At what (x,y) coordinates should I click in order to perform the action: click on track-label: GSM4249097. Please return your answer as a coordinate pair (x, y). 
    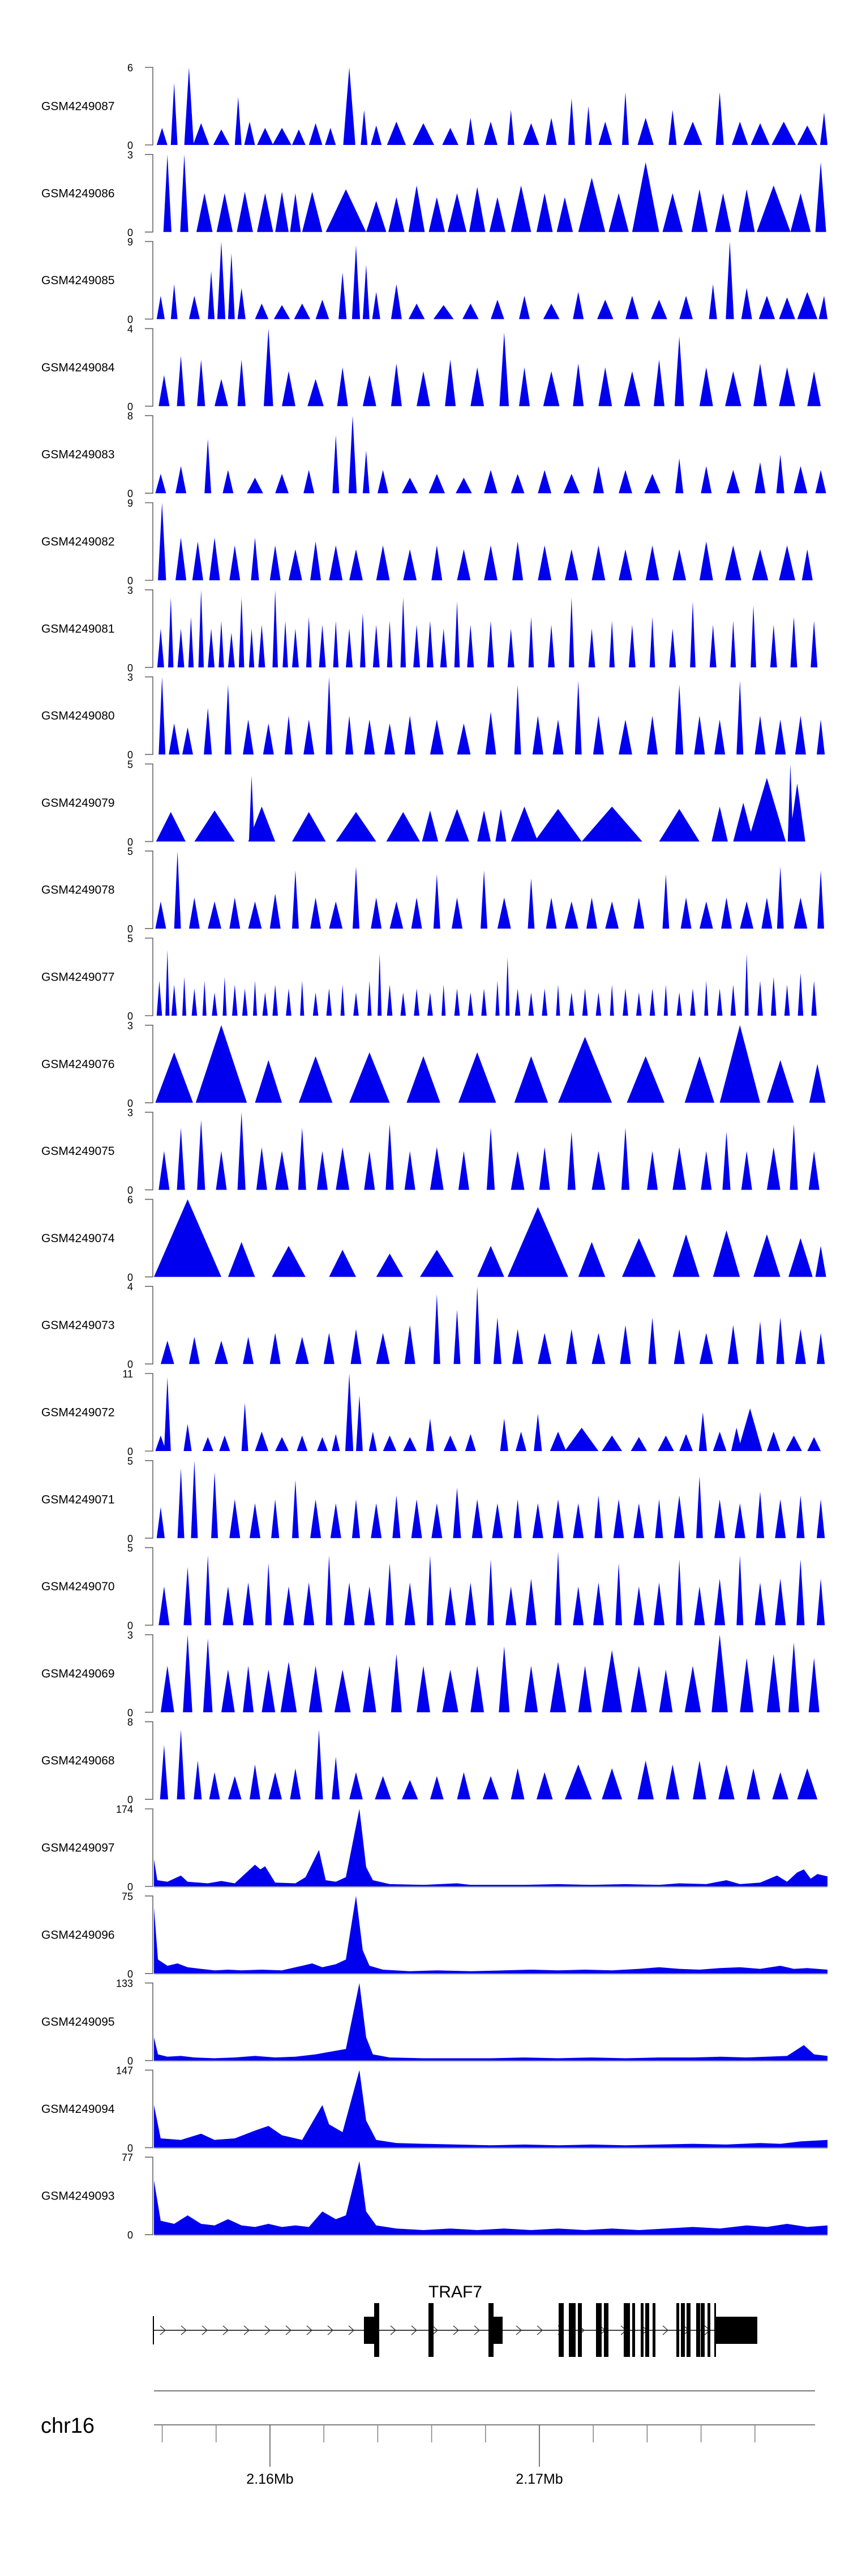
    Looking at the image, I should click on (78, 1848).